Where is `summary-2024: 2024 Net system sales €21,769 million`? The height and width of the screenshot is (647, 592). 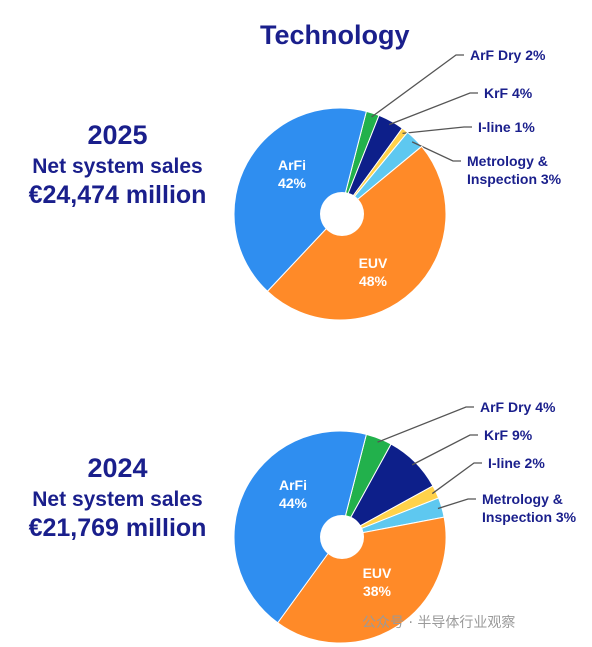 summary-2024: 2024 Net system sales €21,769 million is located at coordinates (117, 498).